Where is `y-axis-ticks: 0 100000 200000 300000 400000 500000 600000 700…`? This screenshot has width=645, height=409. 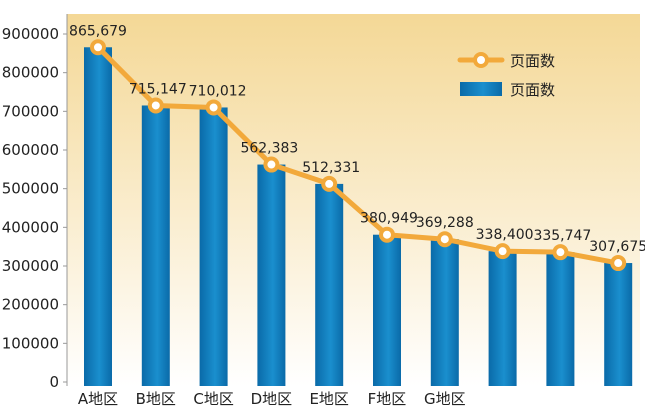
y-axis-ticks: 0 100000 200000 300000 400000 500000 600000 700… is located at coordinates (34, 208).